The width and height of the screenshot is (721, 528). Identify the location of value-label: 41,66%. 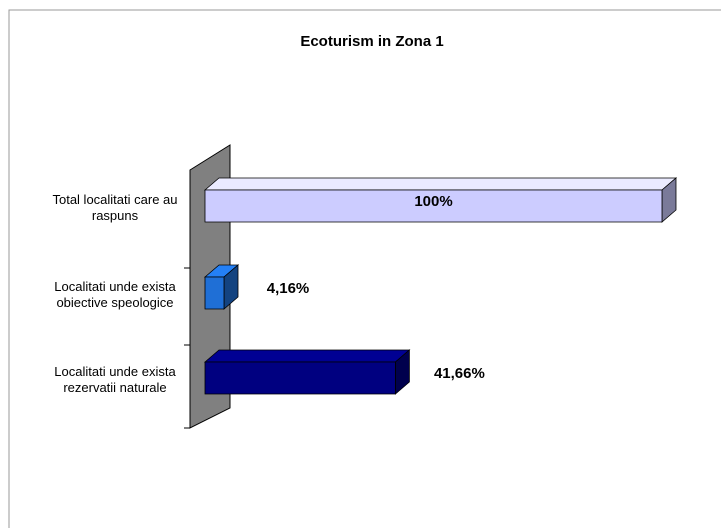
(459, 373).